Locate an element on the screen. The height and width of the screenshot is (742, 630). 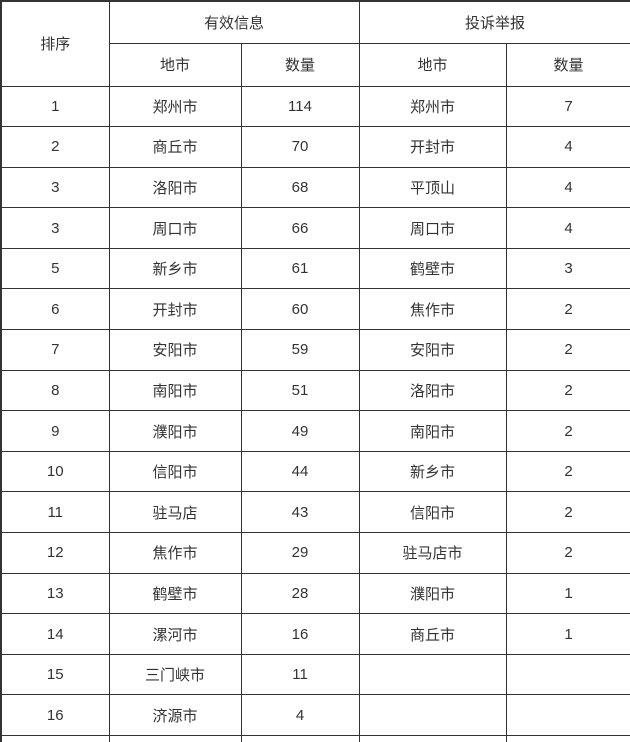
table-row: 3 周口市 66 周口市 4 is located at coordinates (315, 228).